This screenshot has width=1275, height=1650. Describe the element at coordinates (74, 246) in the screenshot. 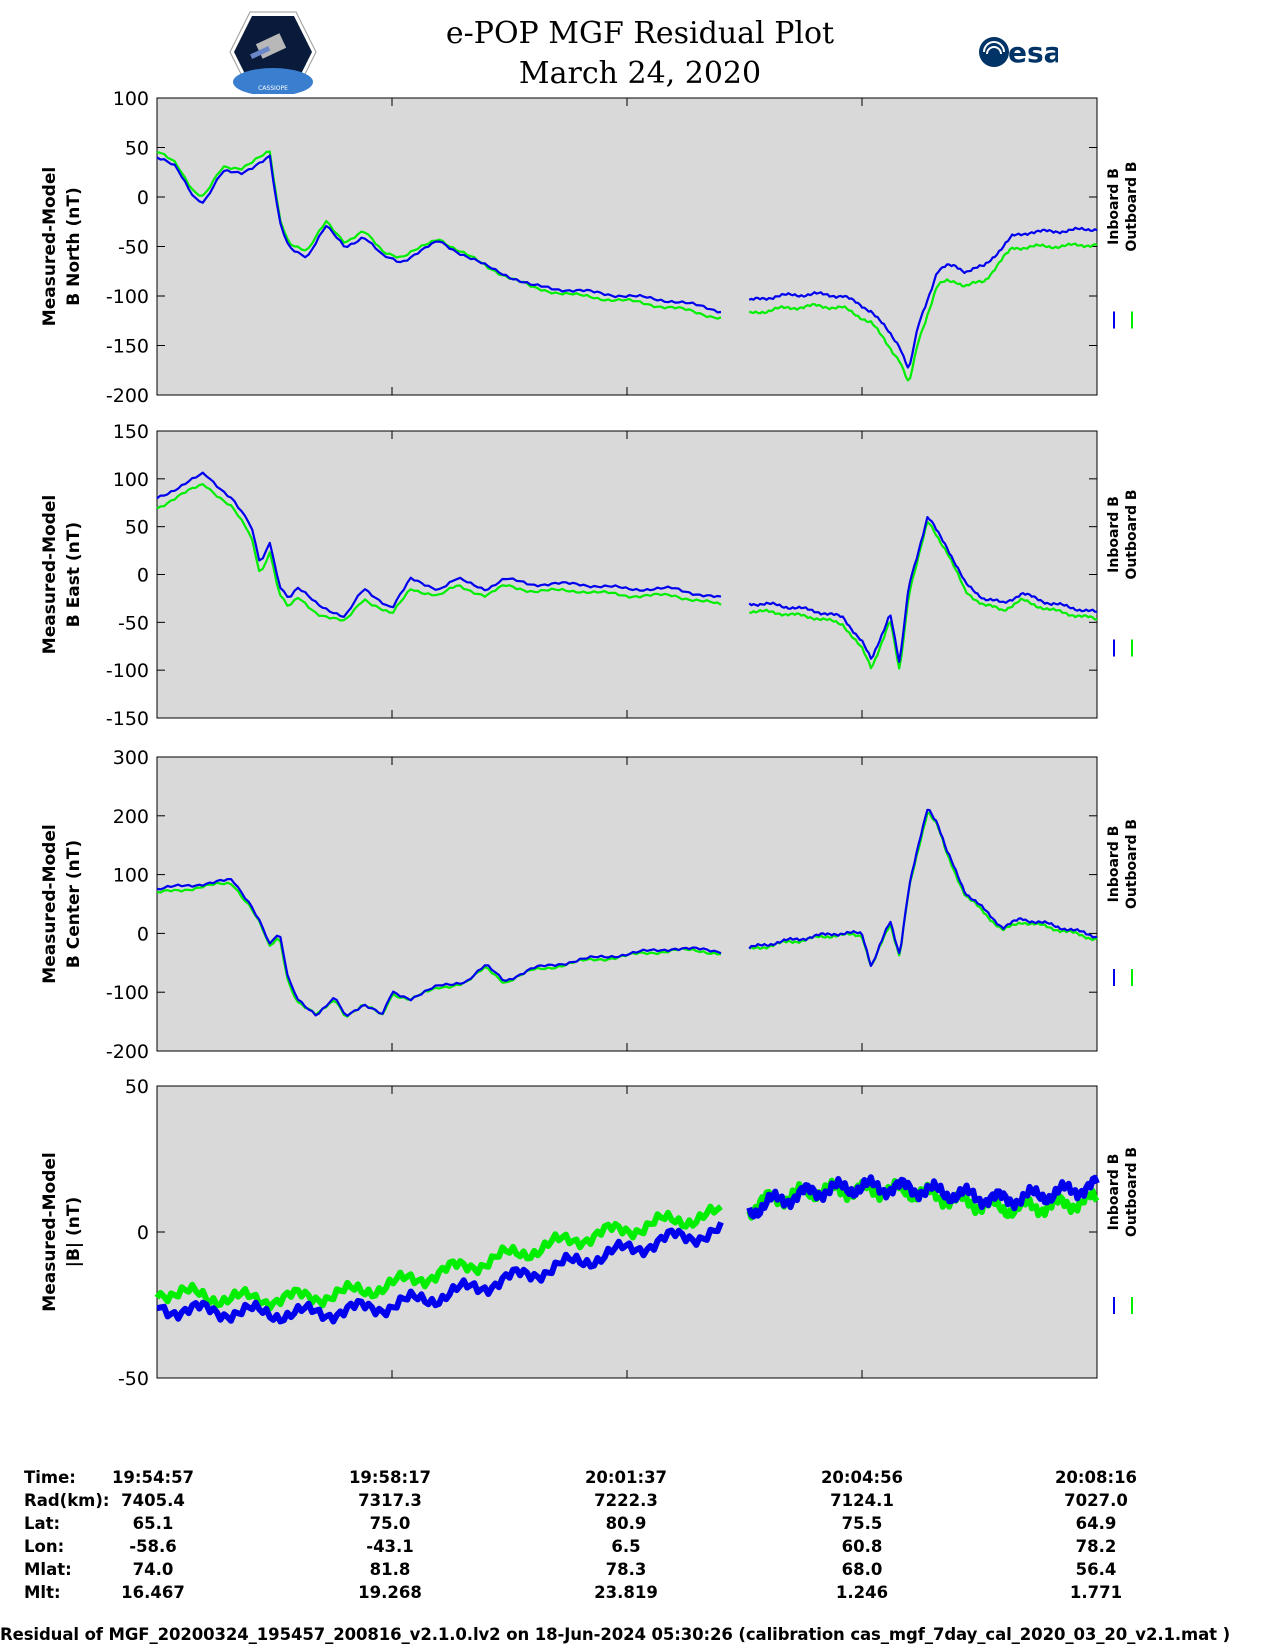

I see `y-axis-label: B North (nT)` at that location.